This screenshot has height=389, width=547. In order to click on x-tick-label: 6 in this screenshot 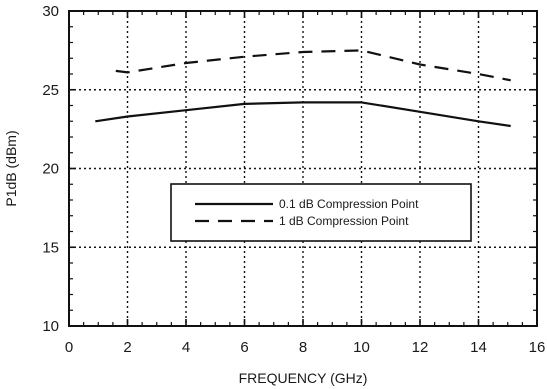, I will do `click(244, 347)`.